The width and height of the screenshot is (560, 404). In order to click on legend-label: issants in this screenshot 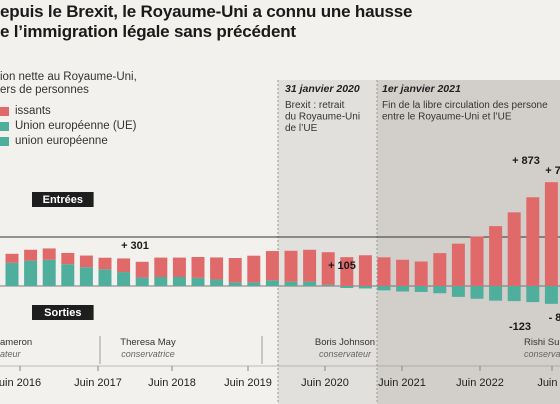, I will do `click(33, 111)`.